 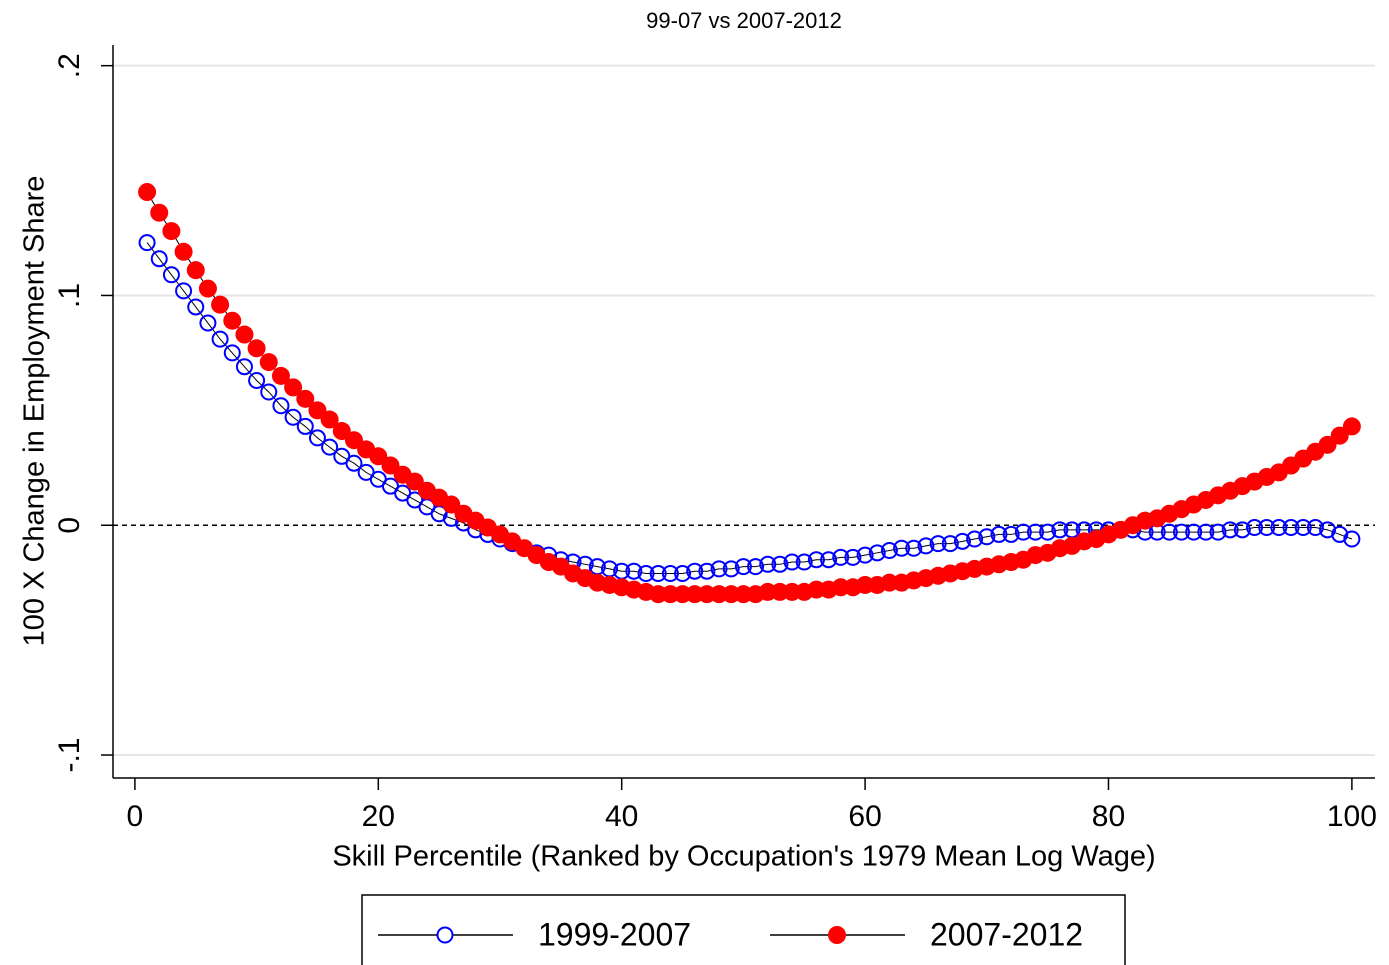 I want to click on legend-box, so click(x=743, y=929).